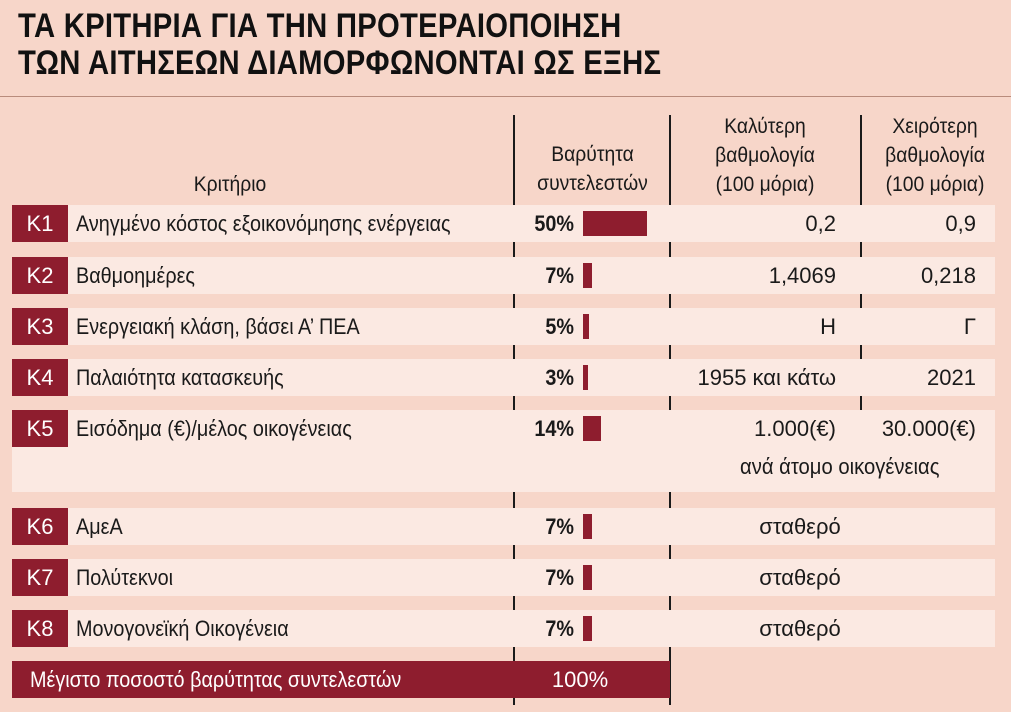 The image size is (1011, 712). What do you see at coordinates (40, 275) in the screenshot?
I see `row-code: K2` at bounding box center [40, 275].